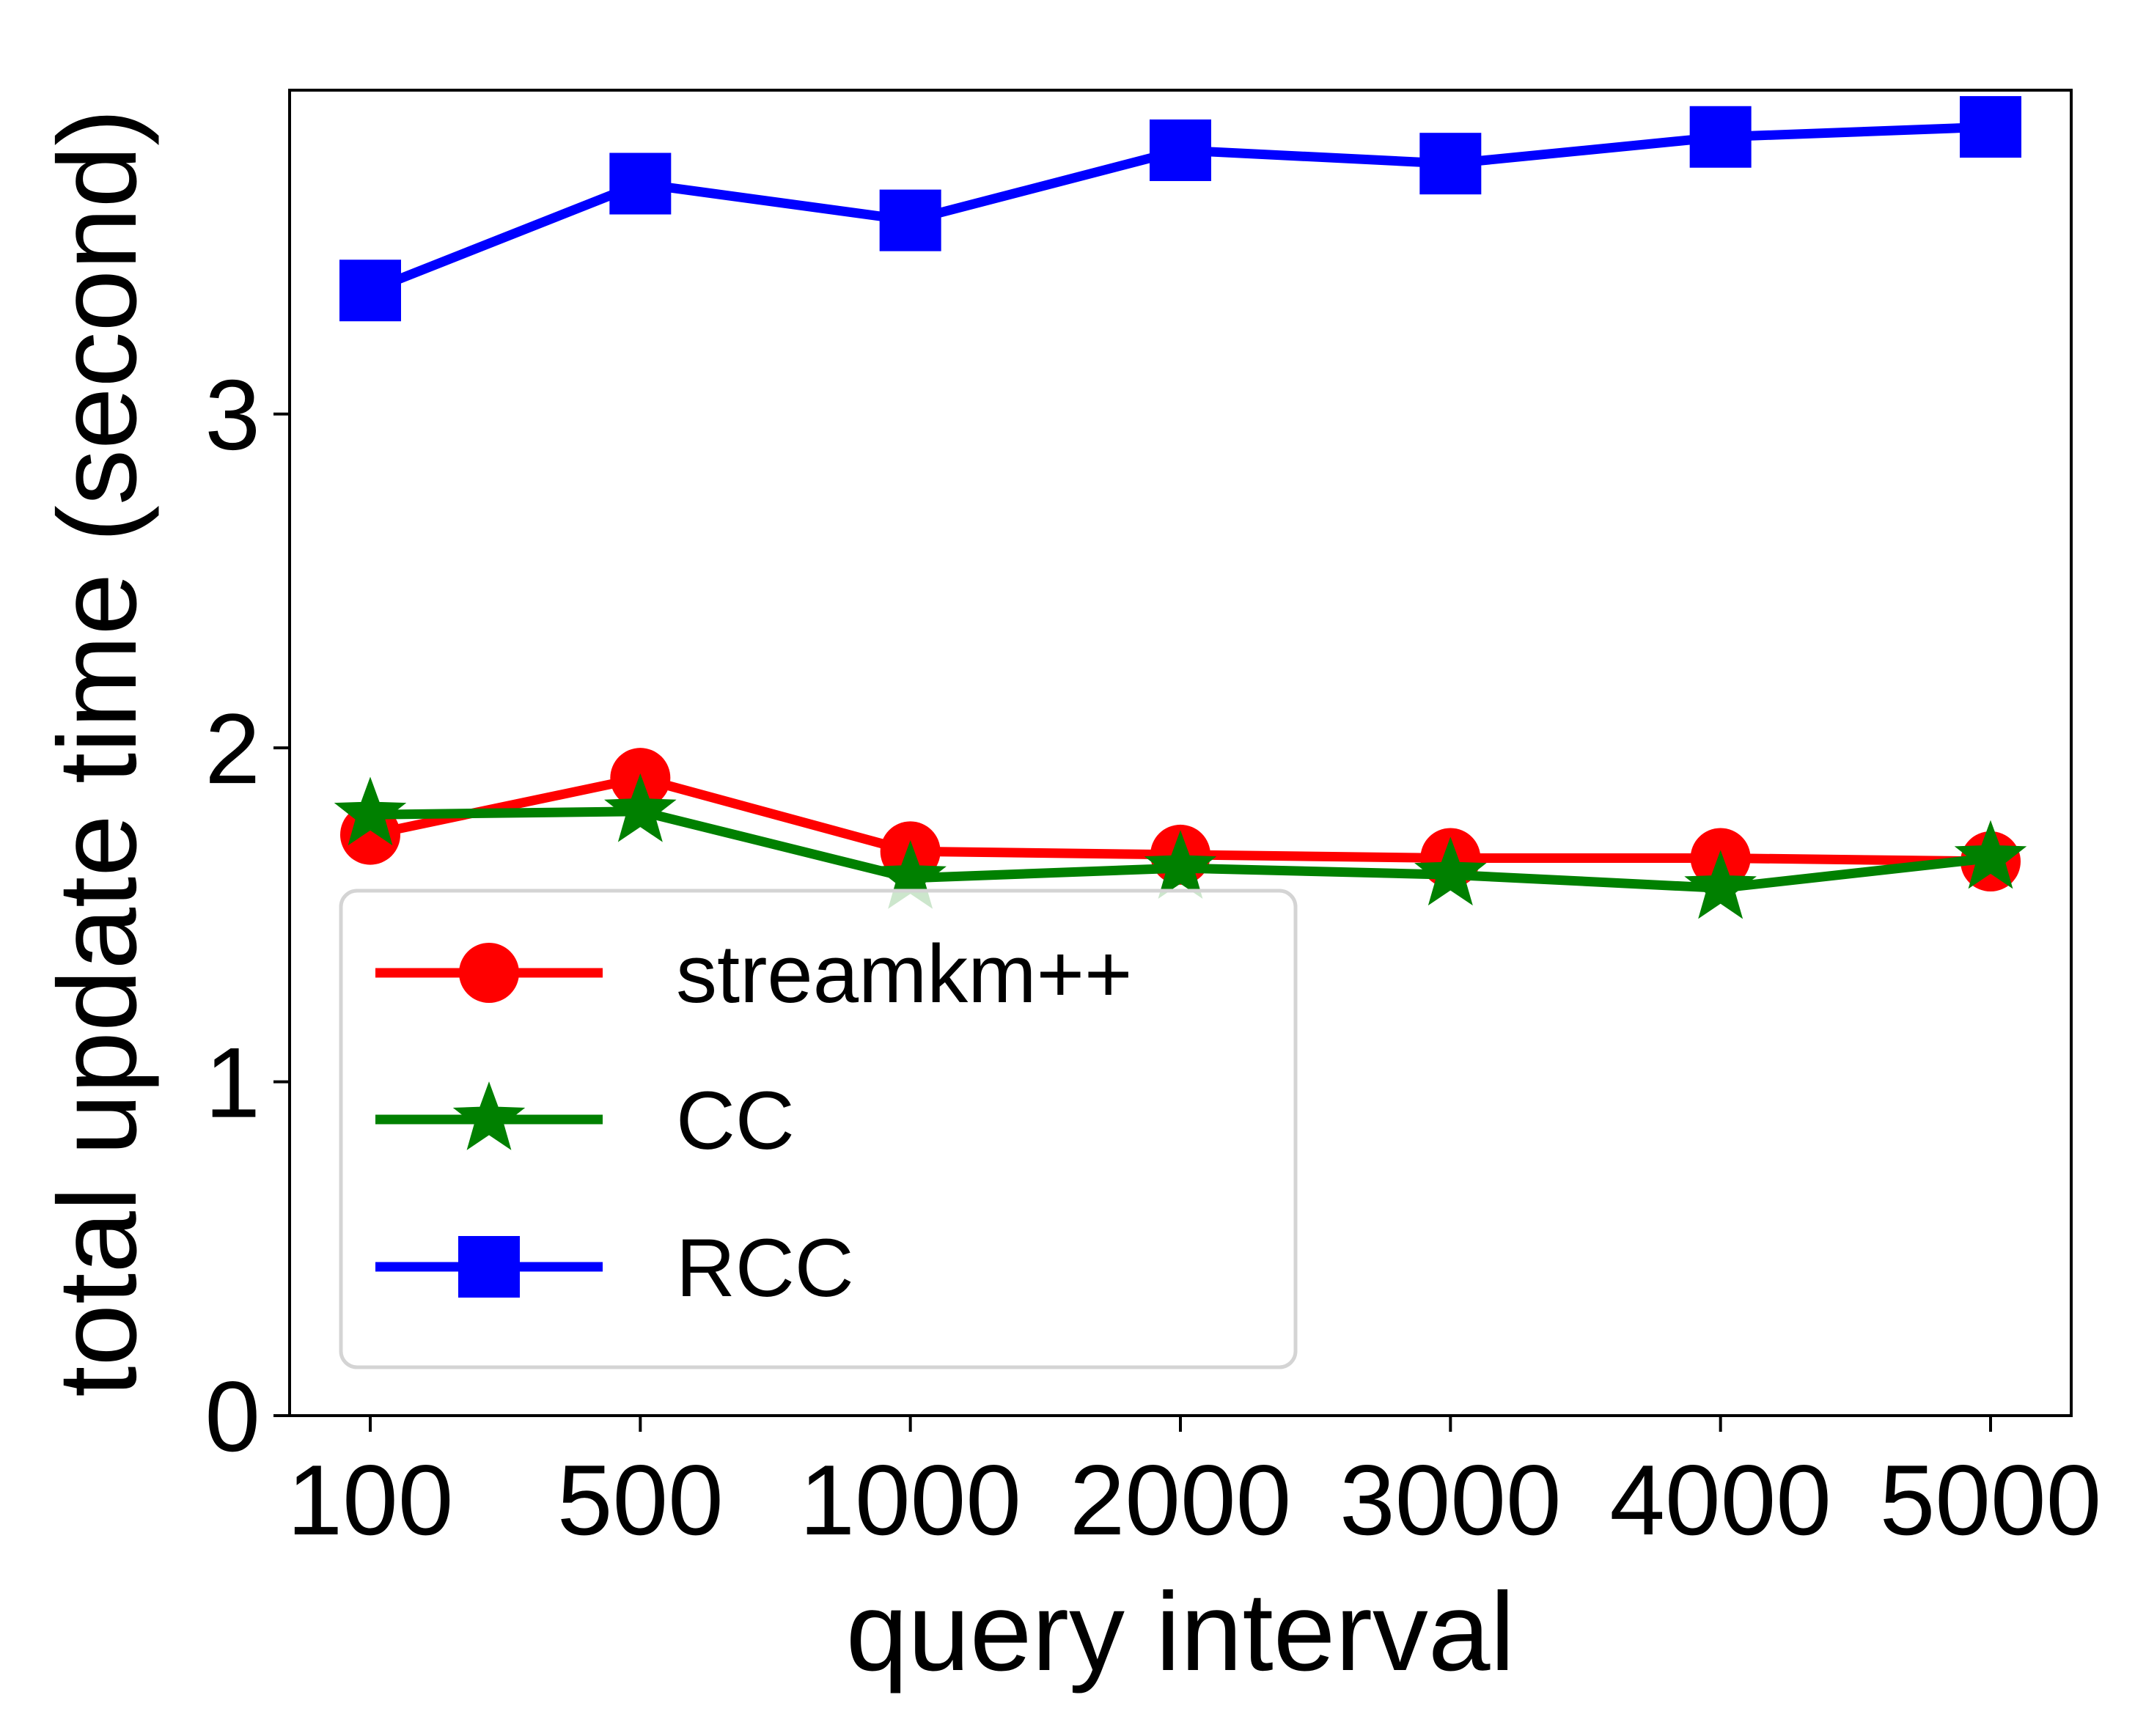 The image size is (2146, 1736). Describe the element at coordinates (370, 1500) in the screenshot. I see `x-tick-label: 100` at that location.